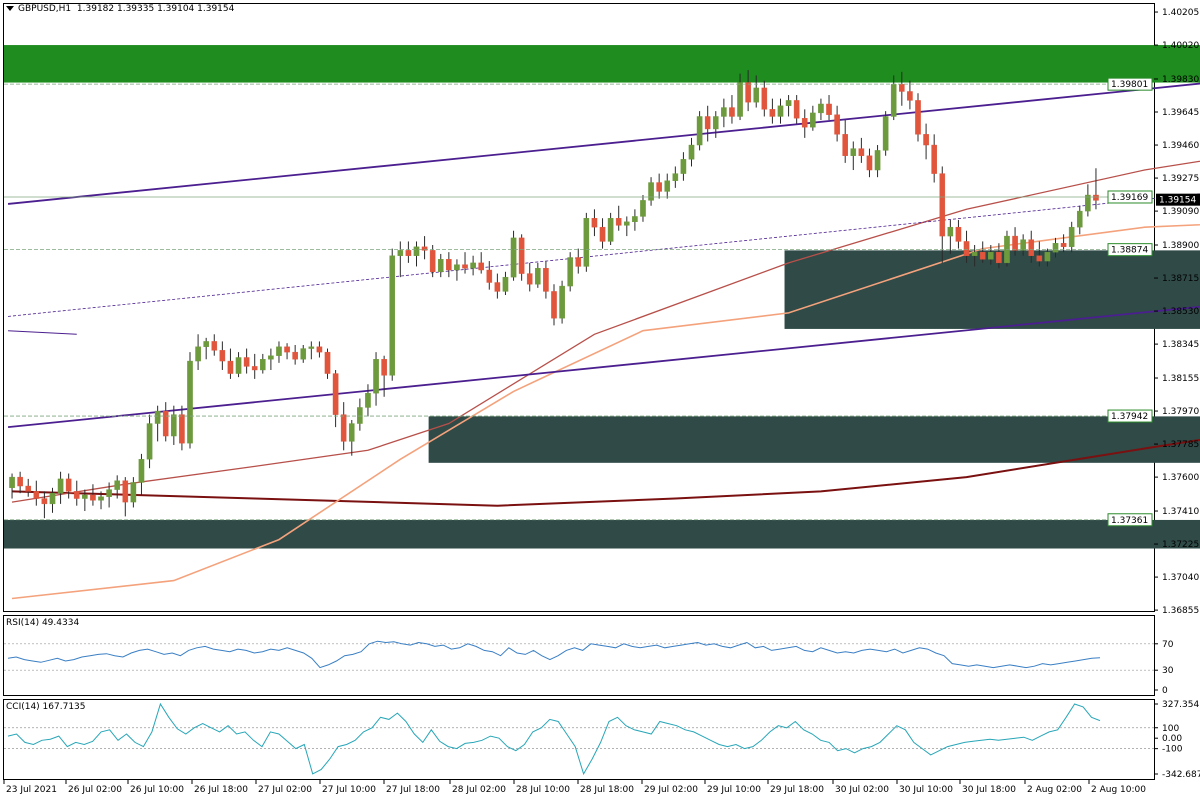  What do you see at coordinates (479, 790) in the screenshot?
I see `time-tick-label: 28 Jul 02:00` at bounding box center [479, 790].